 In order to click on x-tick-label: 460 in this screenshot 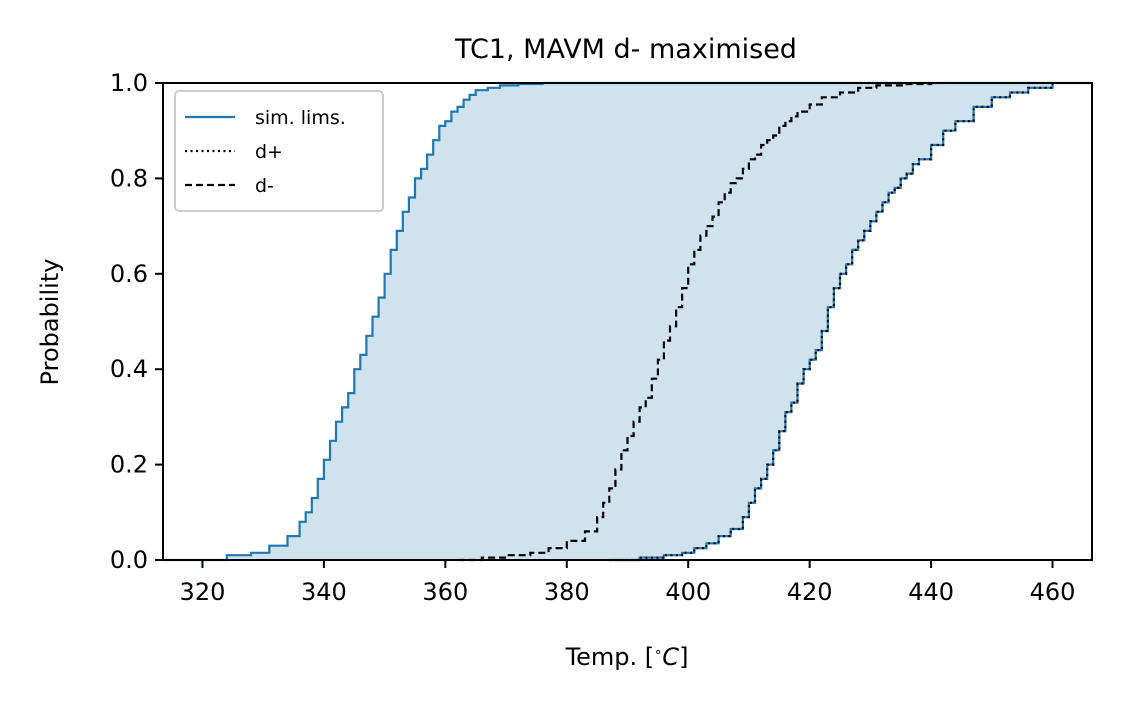, I will do `click(1053, 592)`.